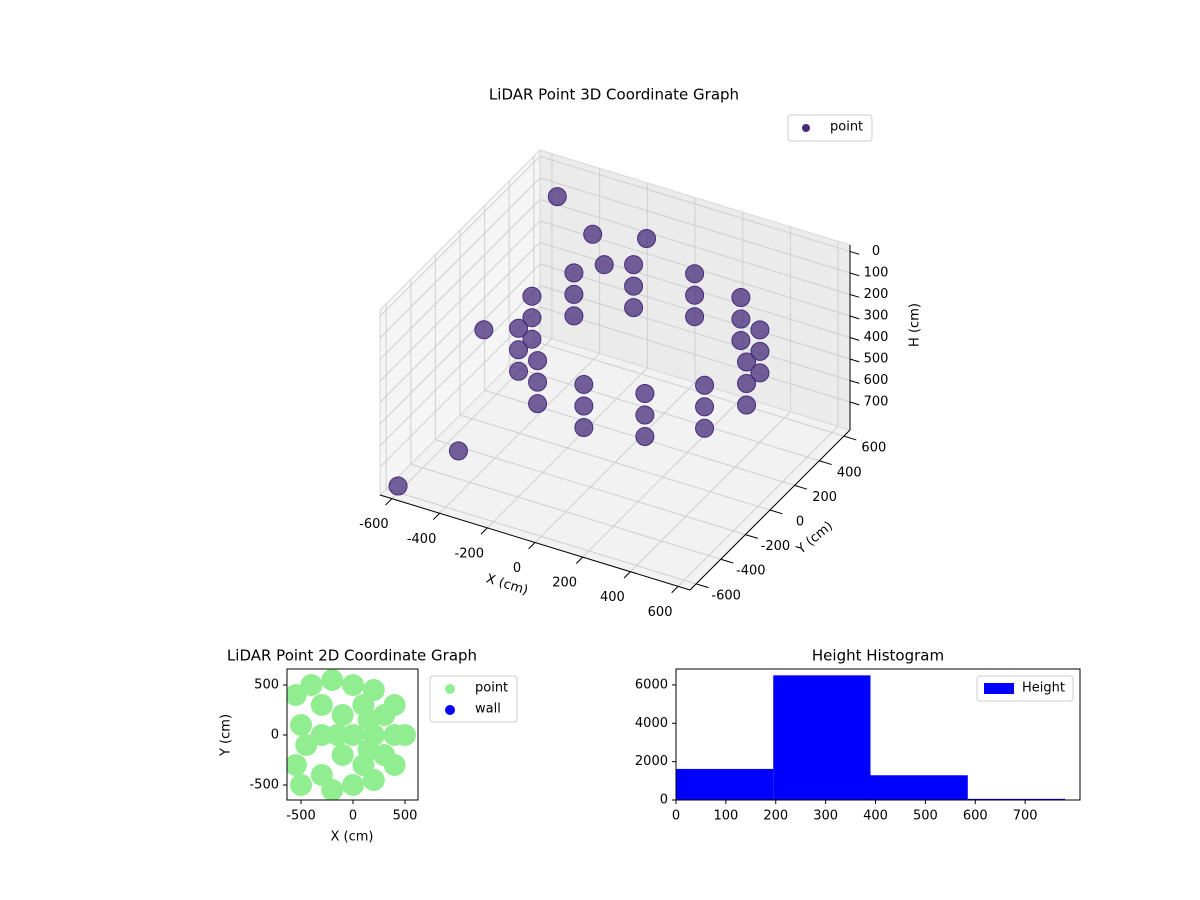 This screenshot has width=1200, height=900. Describe the element at coordinates (824, 497) in the screenshot. I see `y-tick-label: 200` at that location.